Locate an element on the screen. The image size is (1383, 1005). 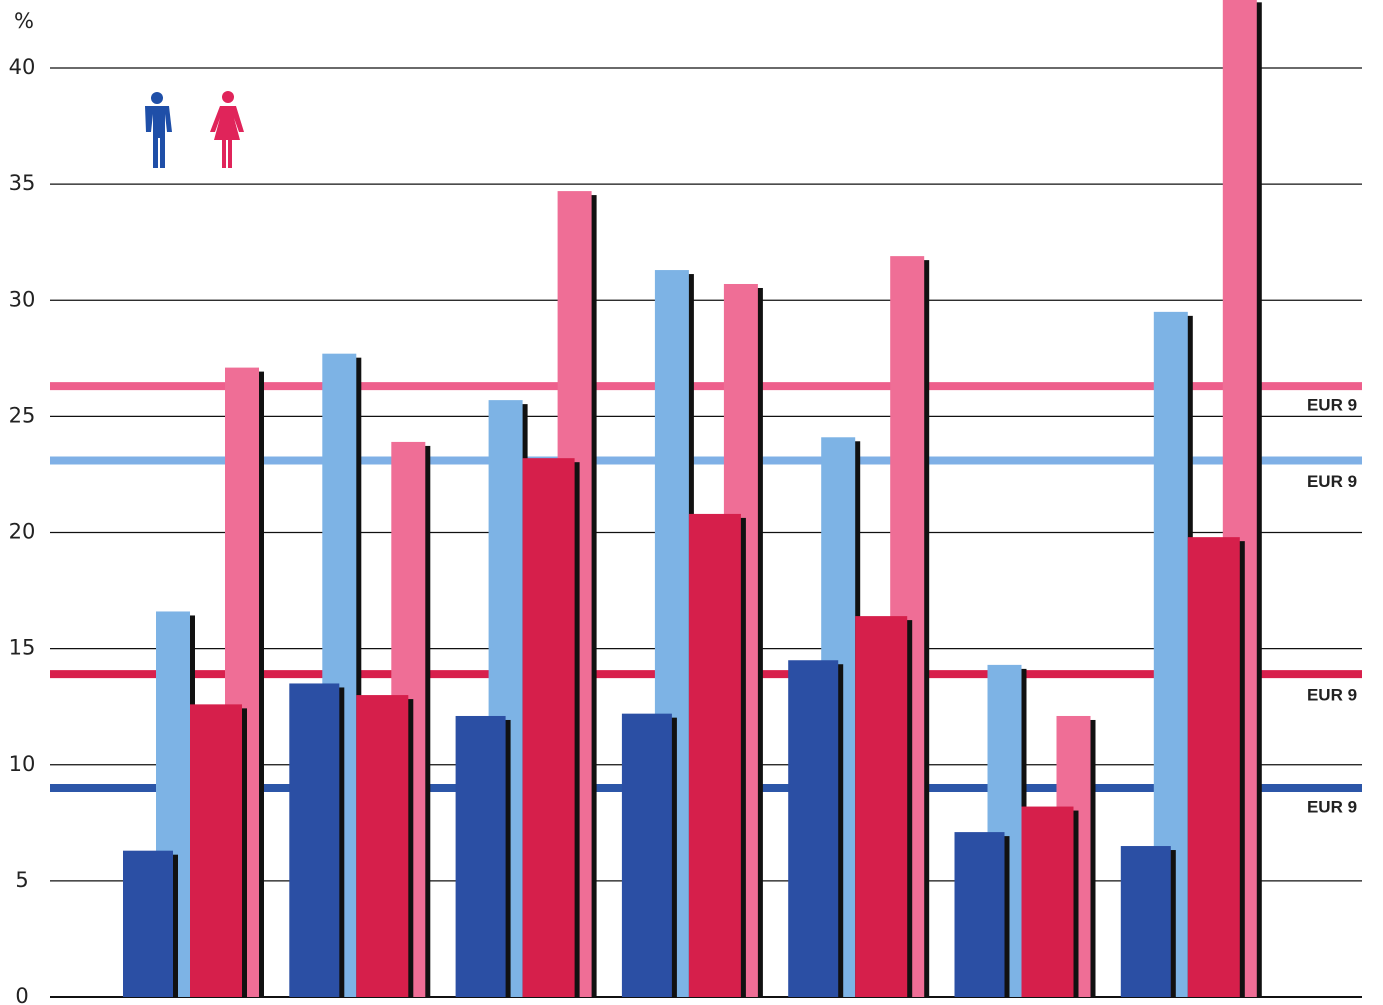
y-tick-label: 15 is located at coordinates (22, 648).